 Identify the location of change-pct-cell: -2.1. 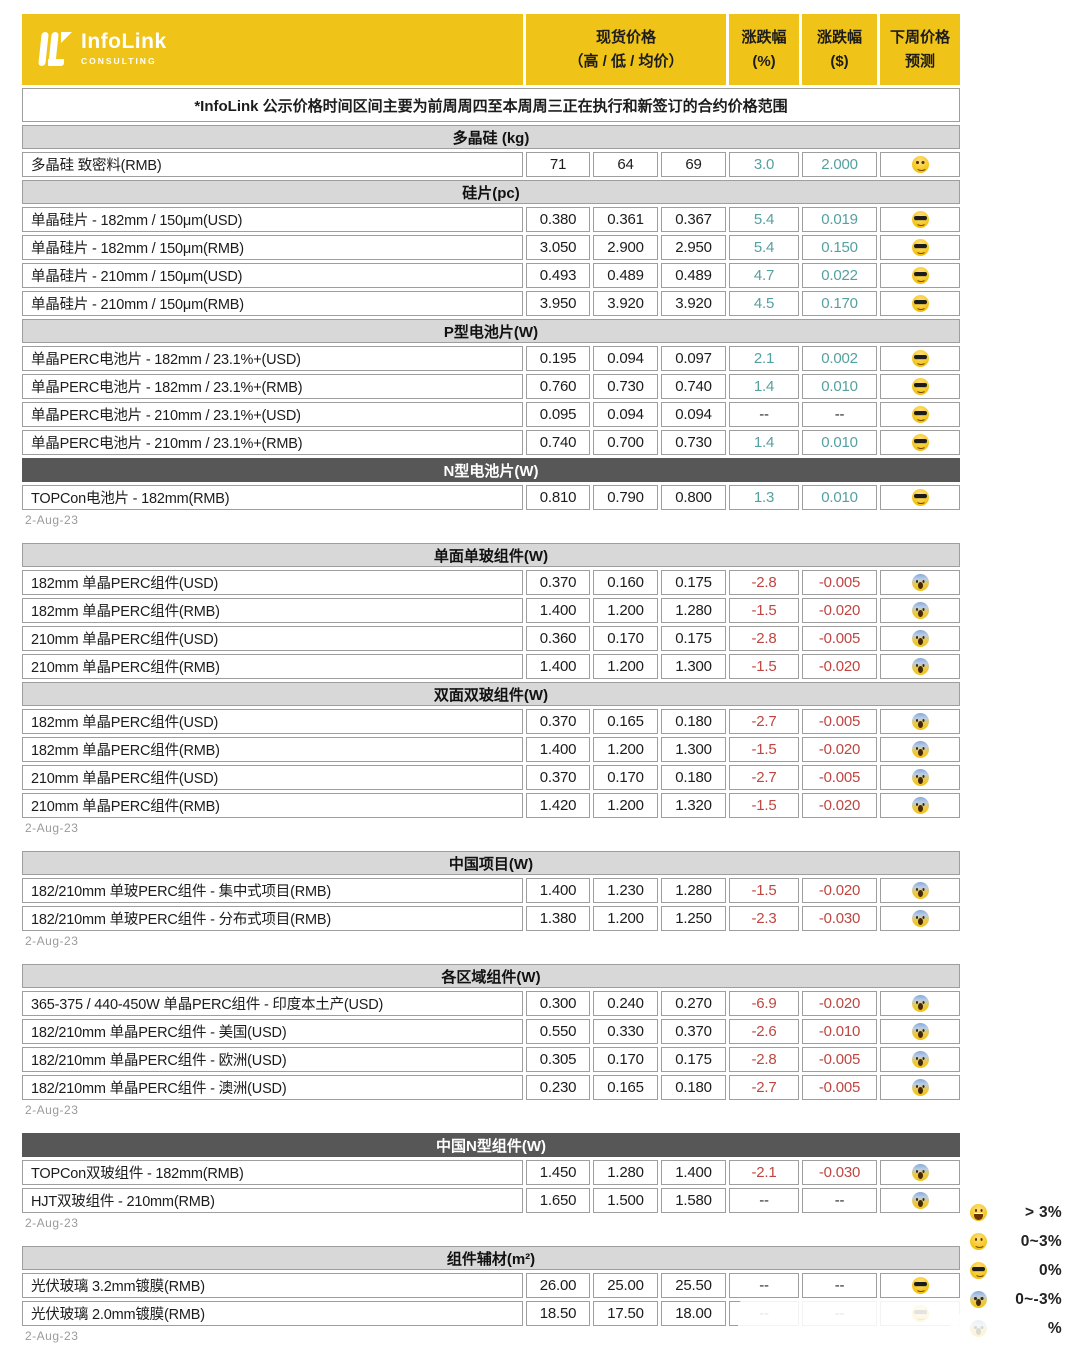
(764, 1172).